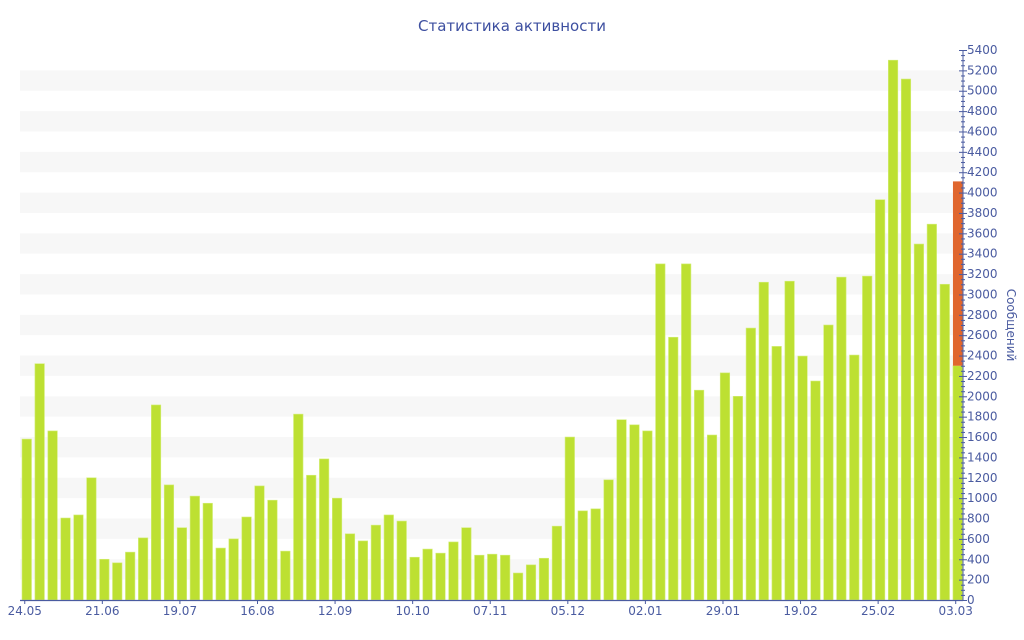 The image size is (1024, 640). I want to click on x-tick-label: 02.01, so click(645, 611).